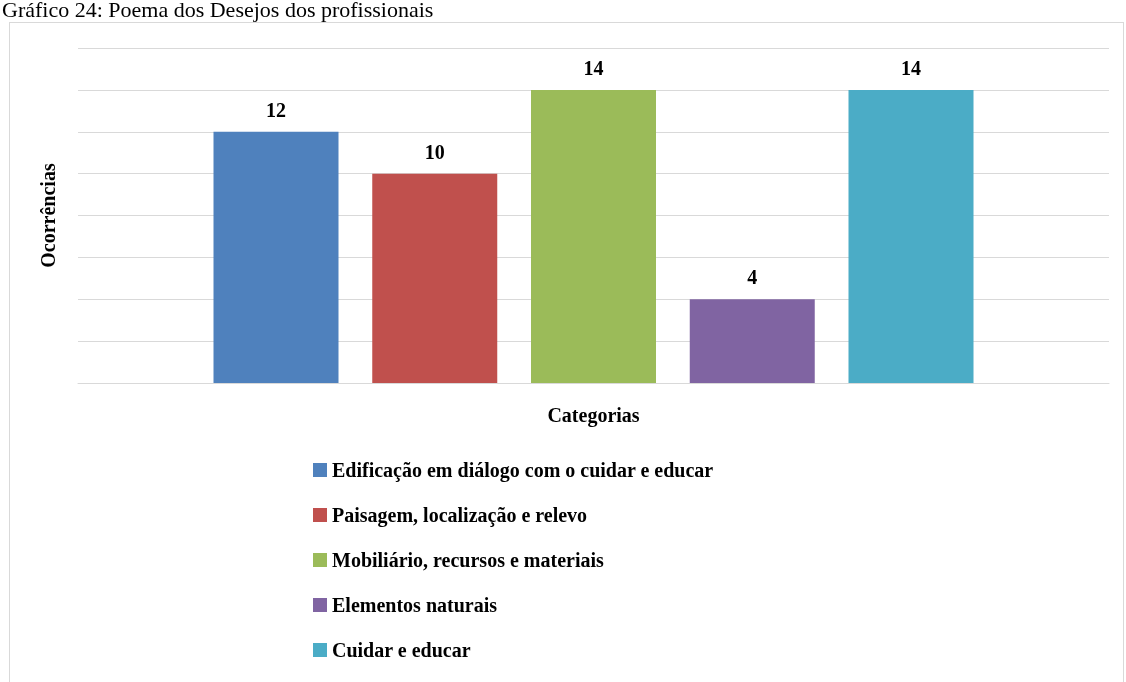  Describe the element at coordinates (276, 109) in the screenshot. I see `data-label: 12` at that location.